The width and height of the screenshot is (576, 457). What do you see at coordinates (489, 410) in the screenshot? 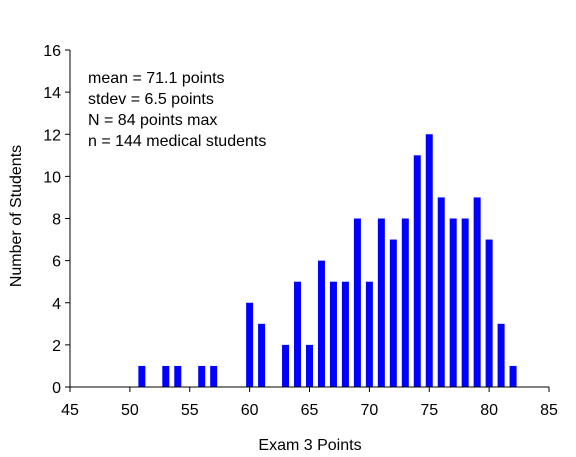
I see `x-tick-label: 80` at bounding box center [489, 410].